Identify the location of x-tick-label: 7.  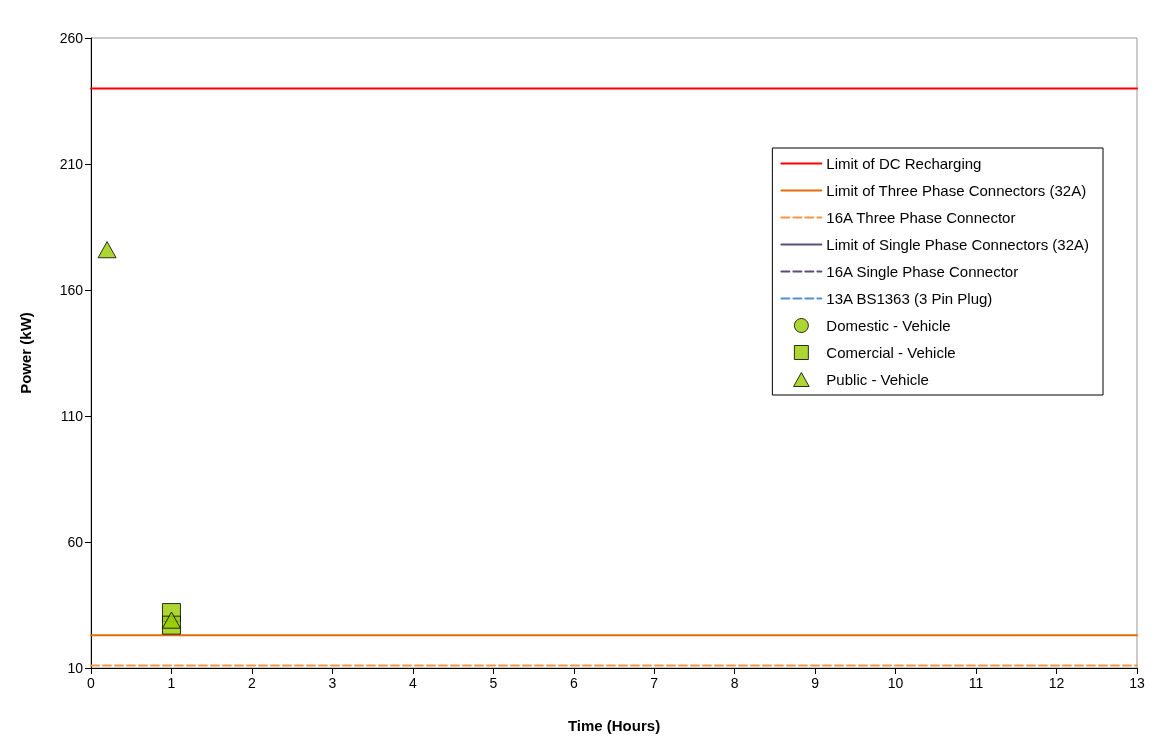
(654, 683).